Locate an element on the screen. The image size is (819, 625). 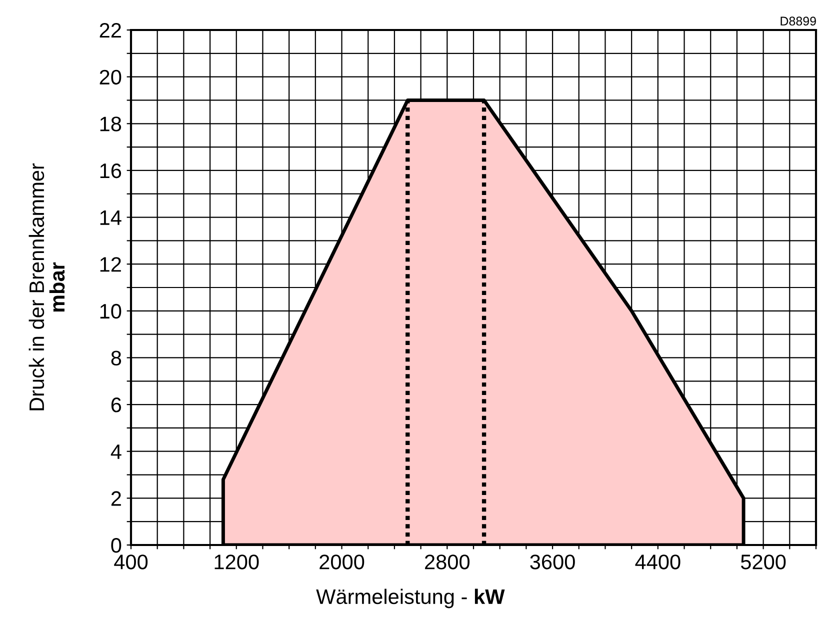
y-tick-label: 22 is located at coordinates (110, 30).